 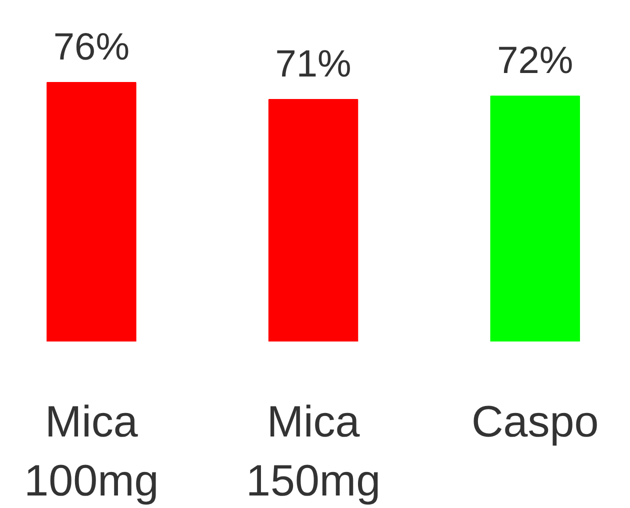 I want to click on data-label: 71%, so click(x=313, y=64).